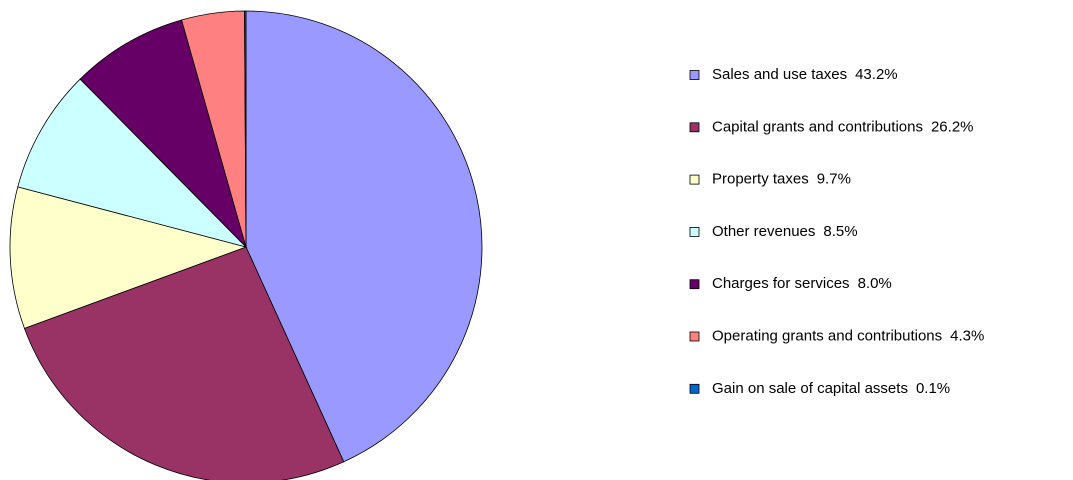  I want to click on legend-label: Capital grants and contributions 26.2%, so click(843, 126).